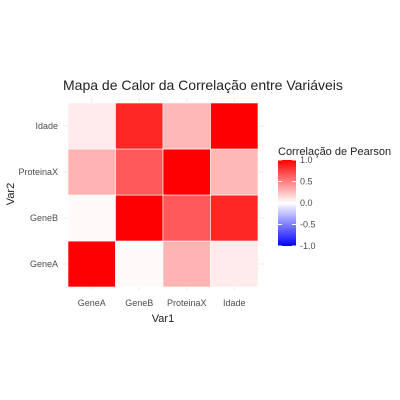 Image resolution: width=400 pixels, height=400 pixels. Describe the element at coordinates (306, 182) in the screenshot. I see `legend-tick-label: 0.5` at that location.